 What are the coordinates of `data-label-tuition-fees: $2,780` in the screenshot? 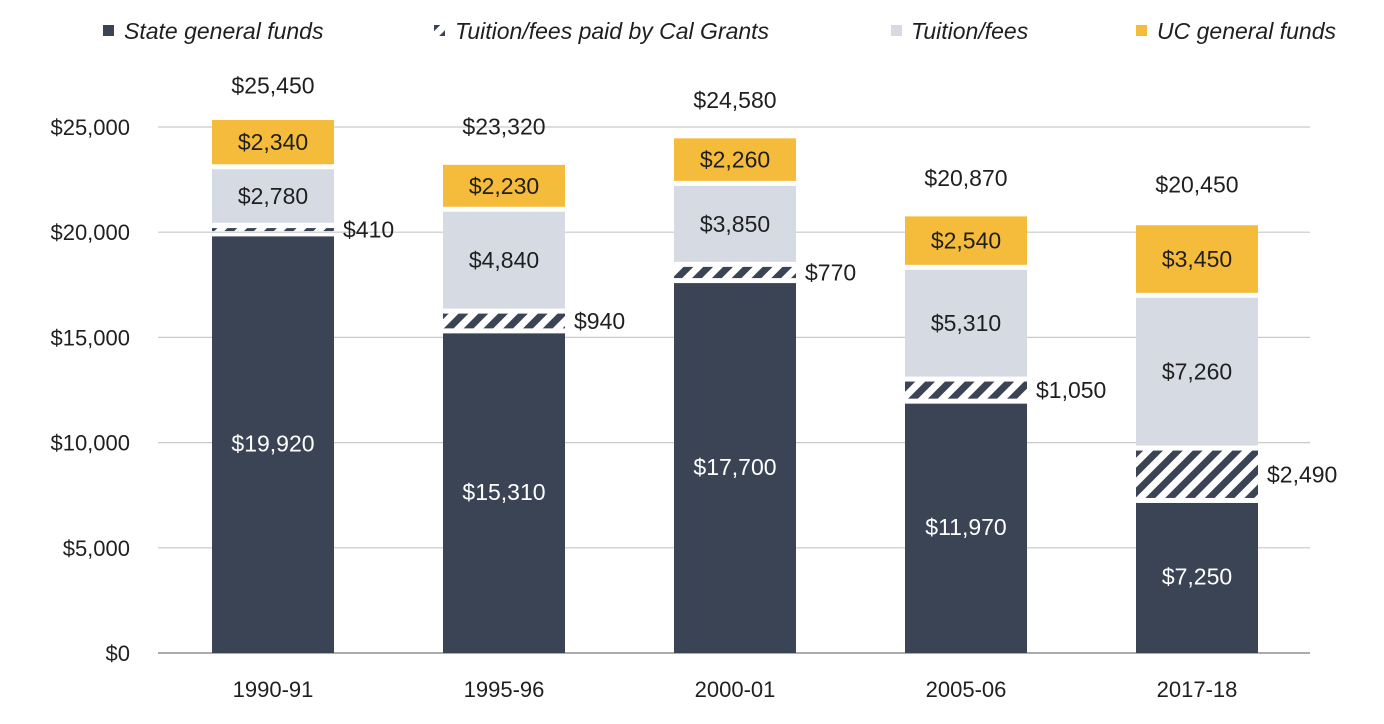 It's located at (273, 196).